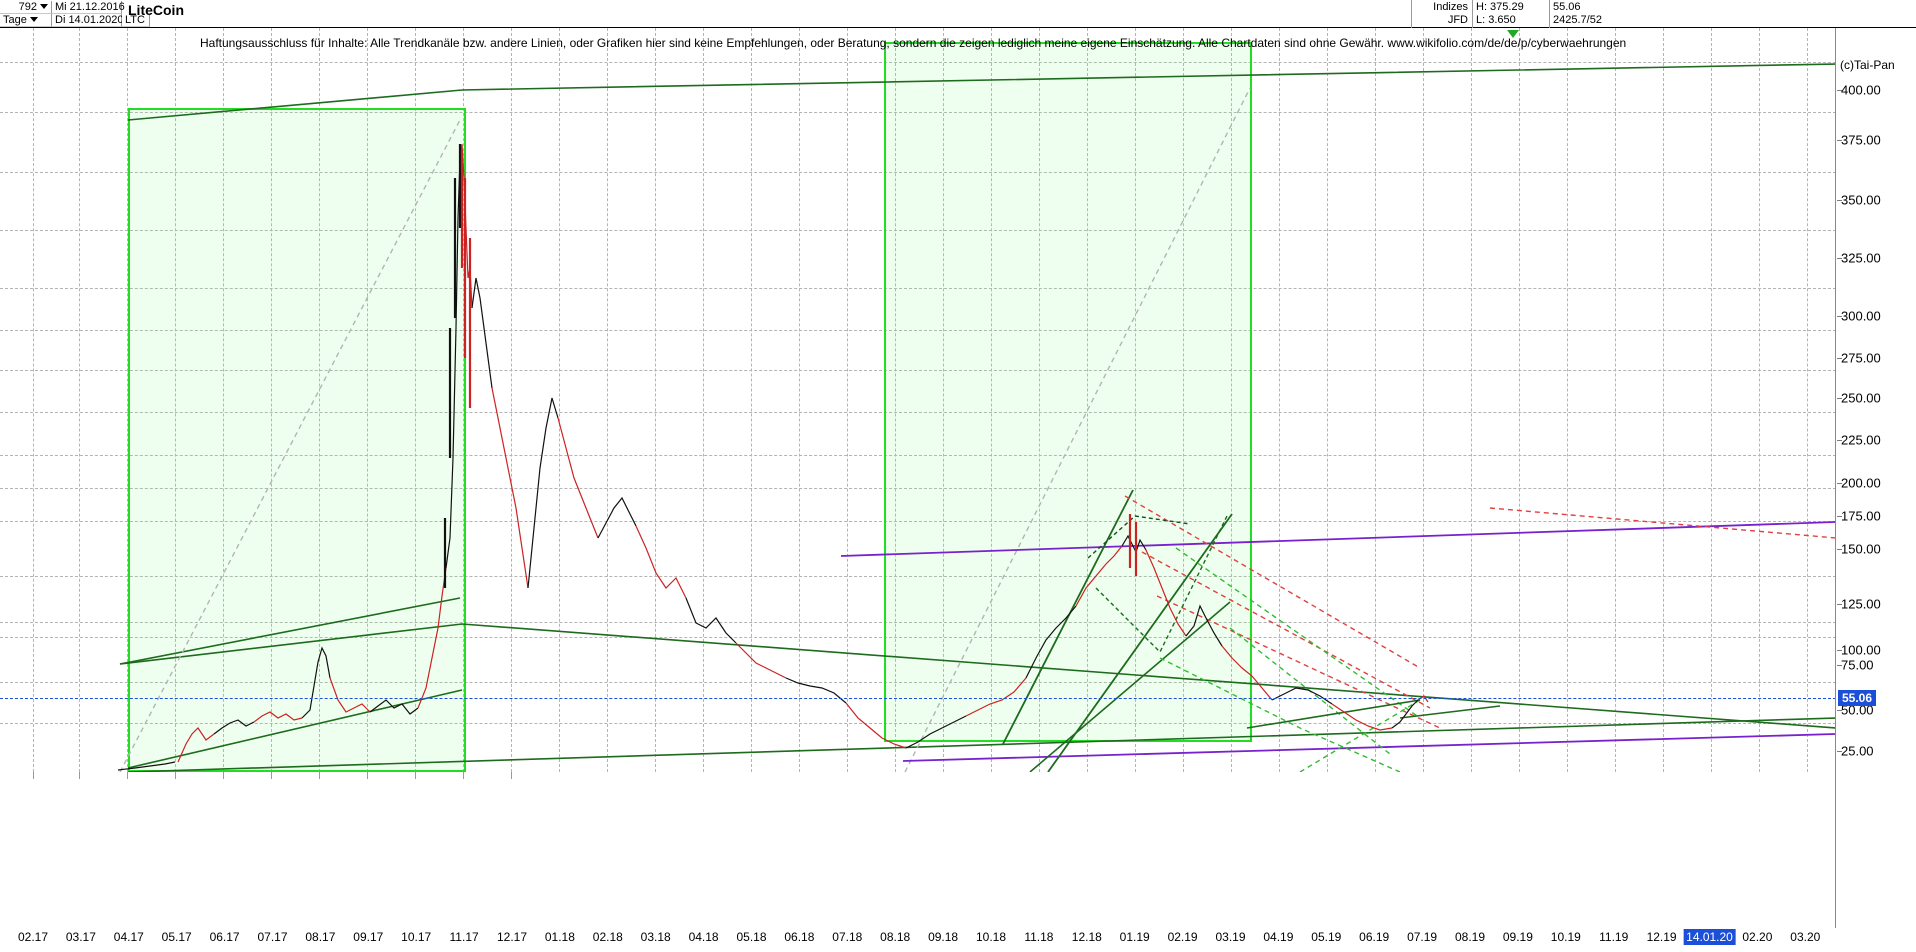 The height and width of the screenshot is (952, 1916). Describe the element at coordinates (703, 937) in the screenshot. I see `x-axis-label: 04.18` at that location.